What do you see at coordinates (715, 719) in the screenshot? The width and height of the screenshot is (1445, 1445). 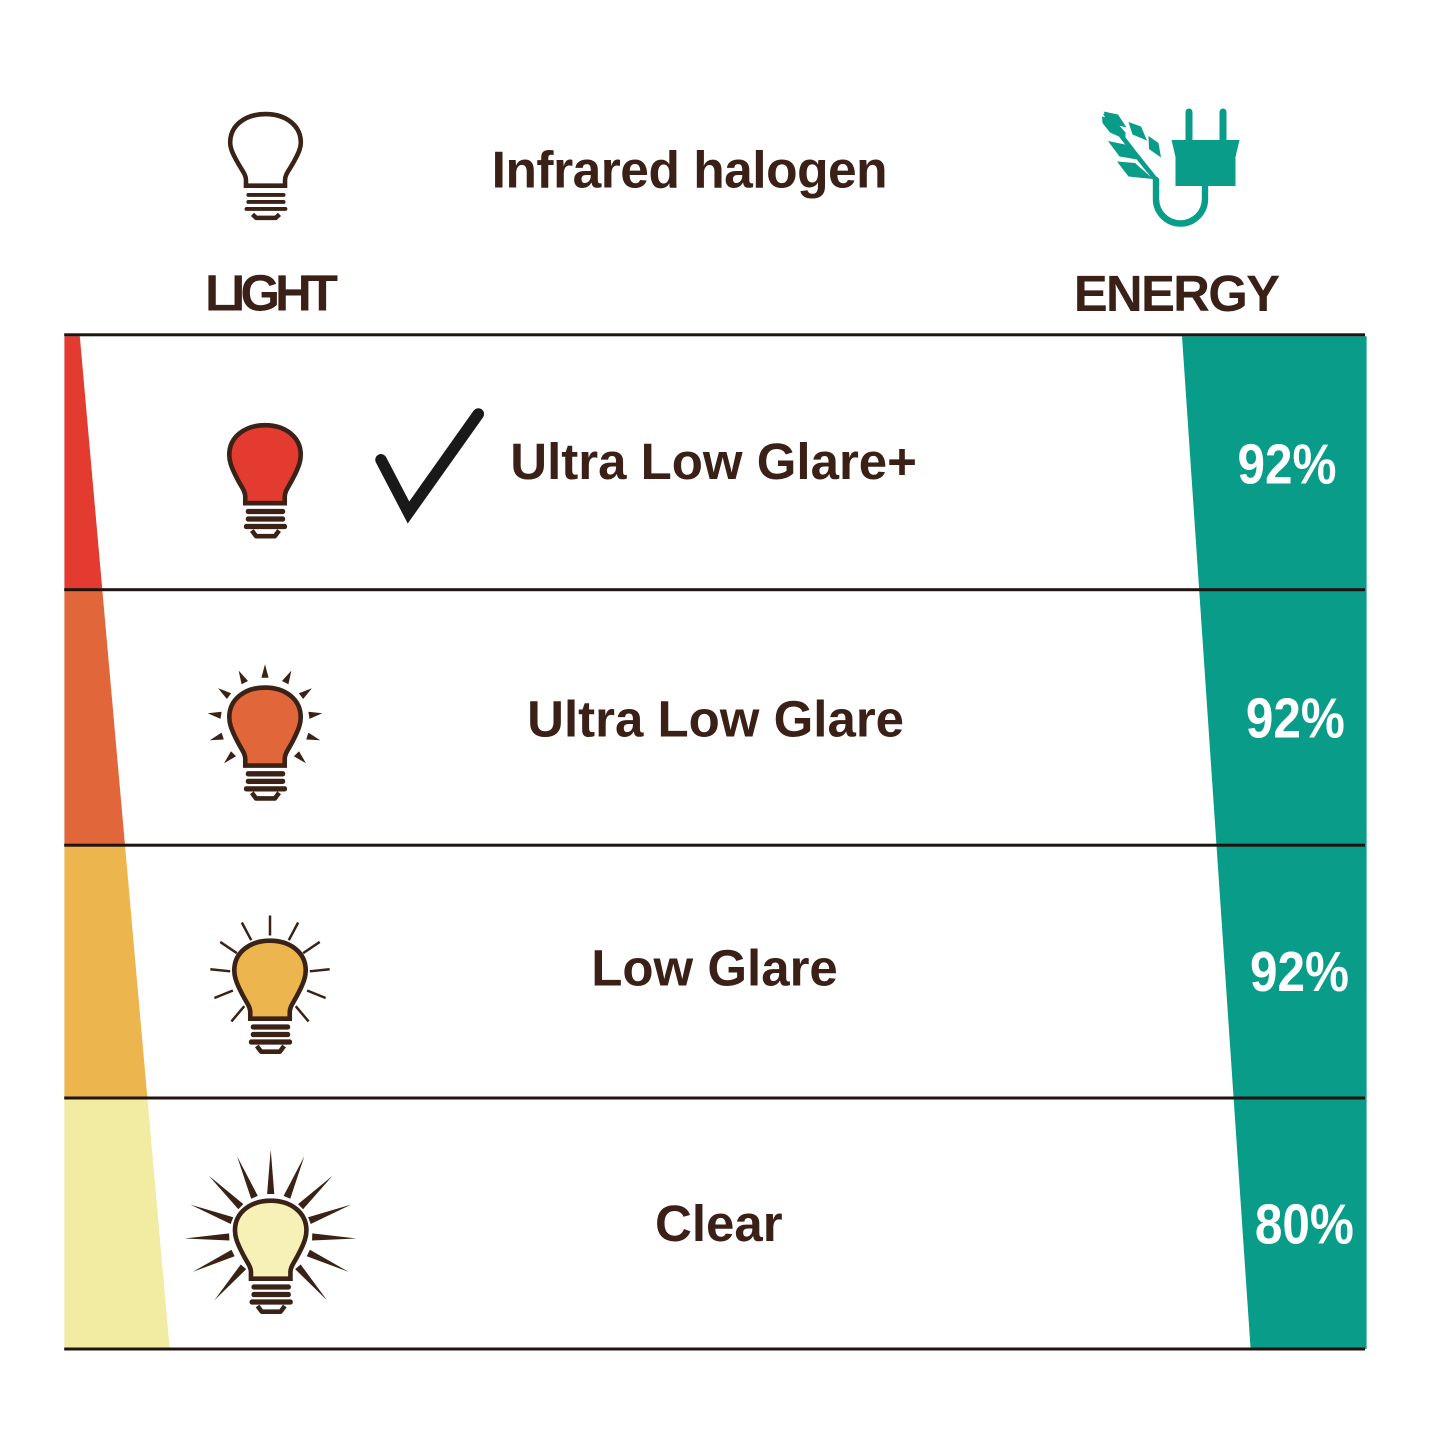 I see `svg-text: Ultra Low Glare` at bounding box center [715, 719].